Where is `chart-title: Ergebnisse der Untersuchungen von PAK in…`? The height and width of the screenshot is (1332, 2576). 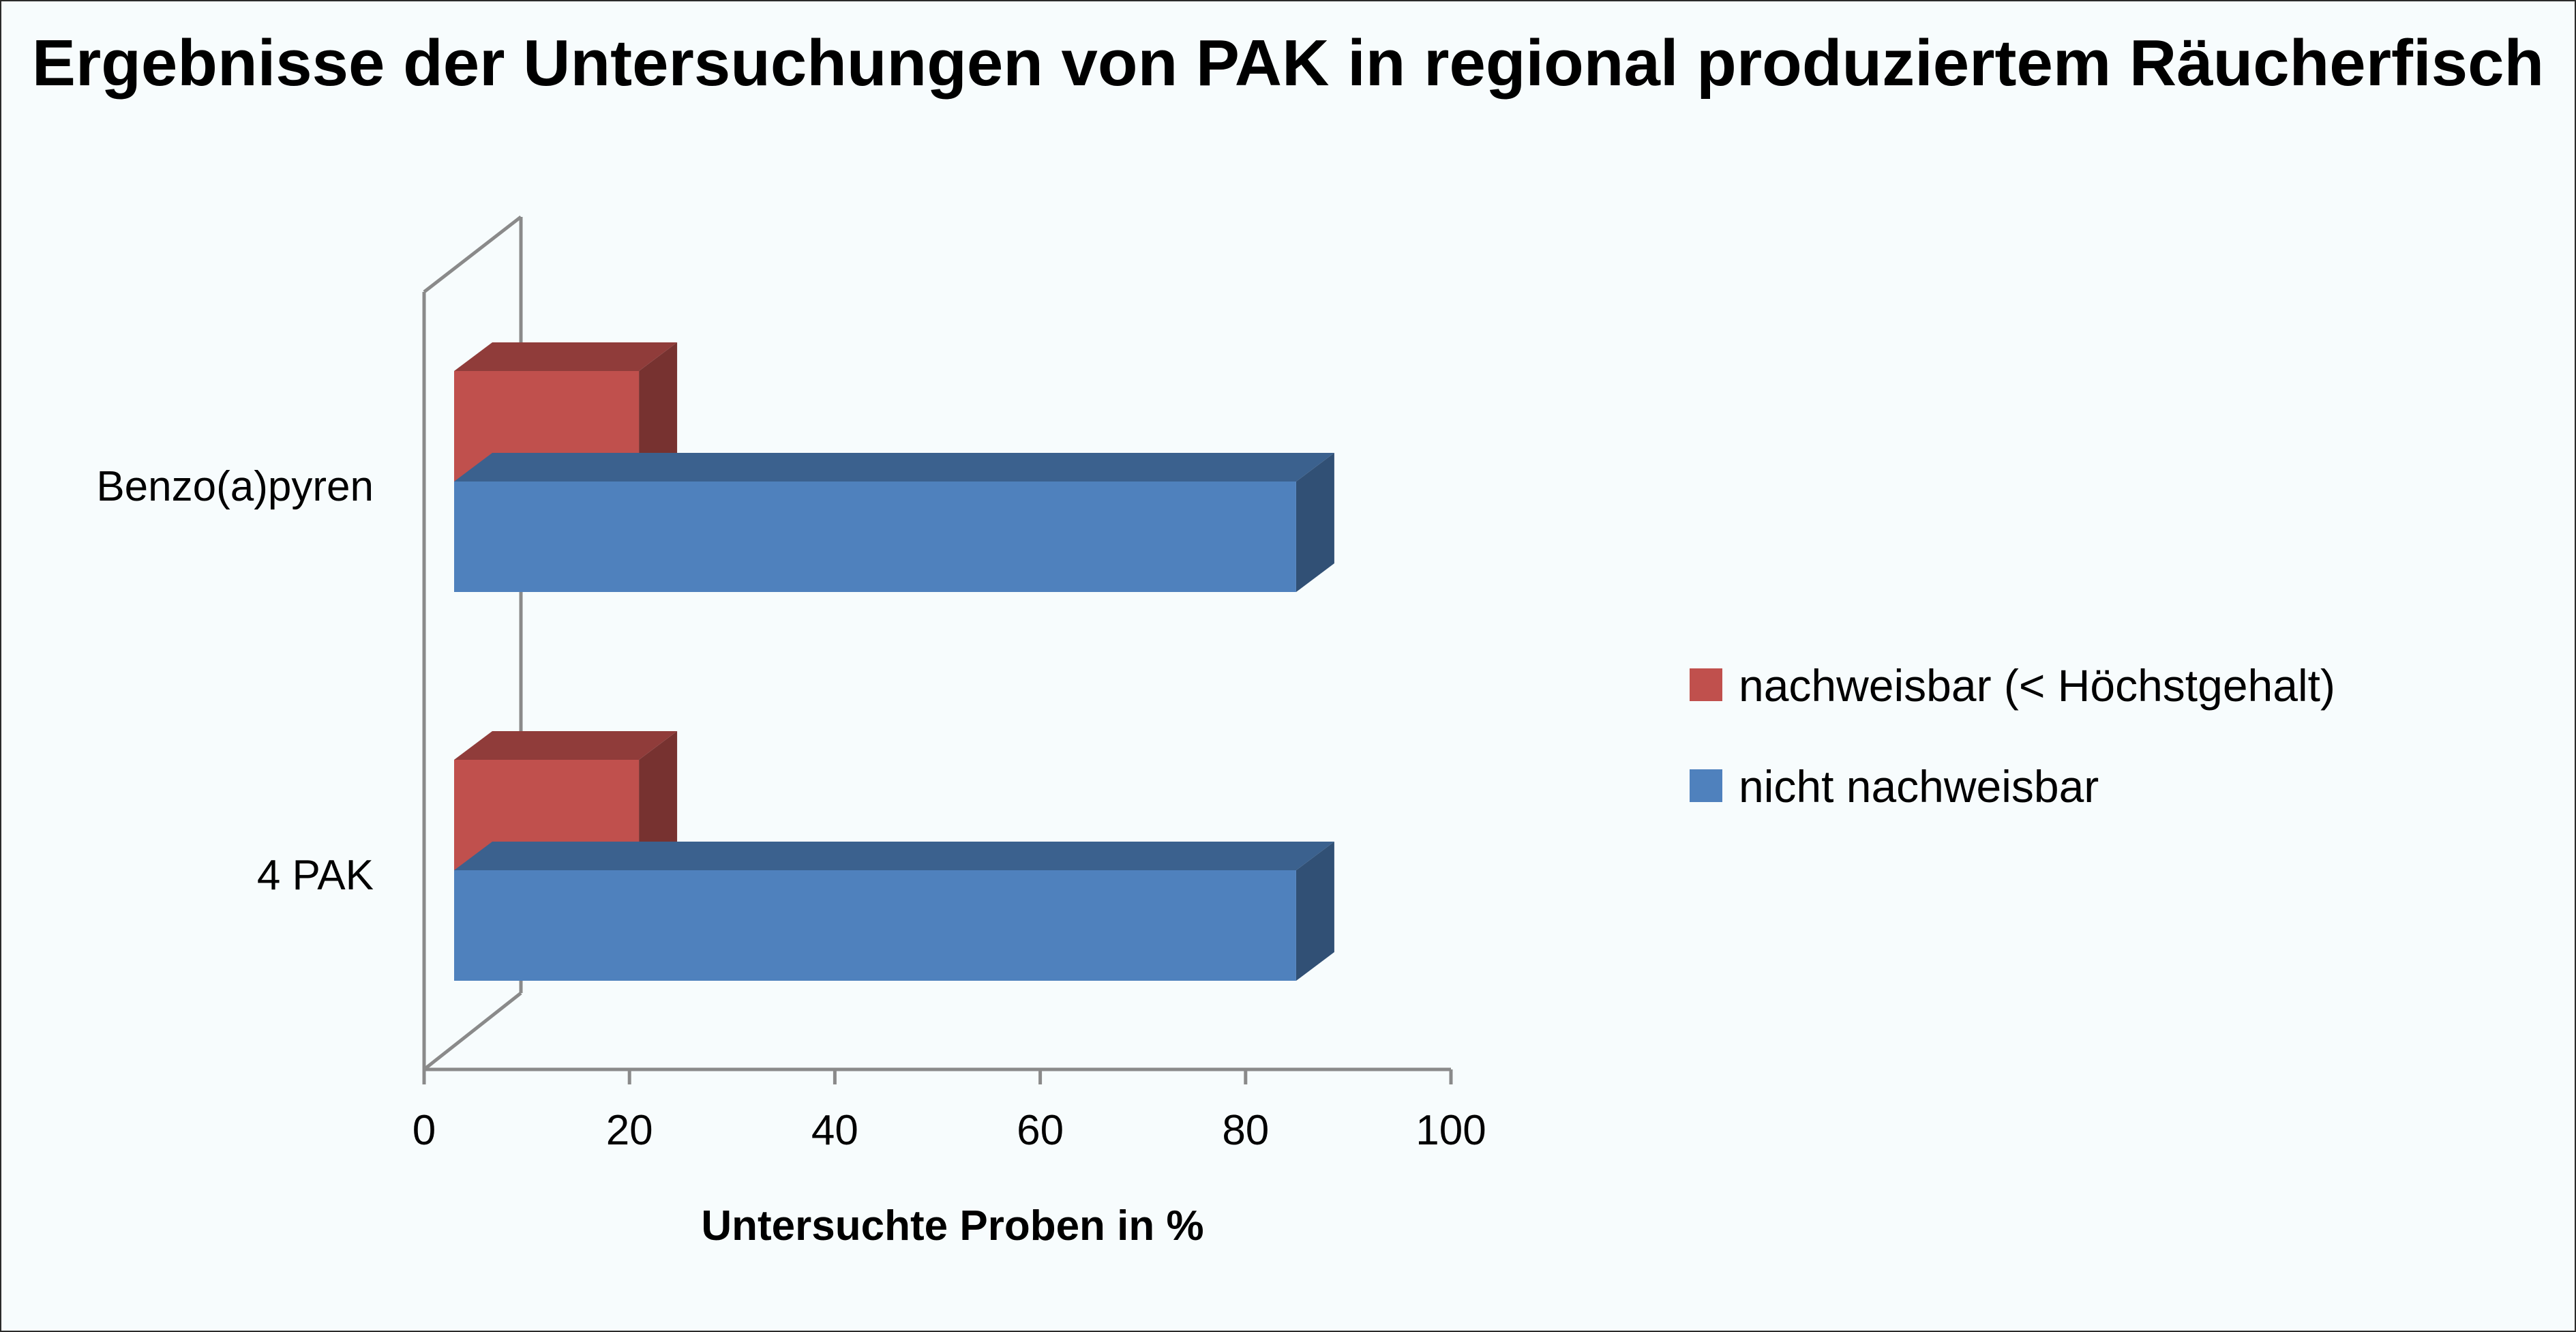
chart-title: Ergebnisse der Untersuchungen von PAK in… is located at coordinates (1288, 63).